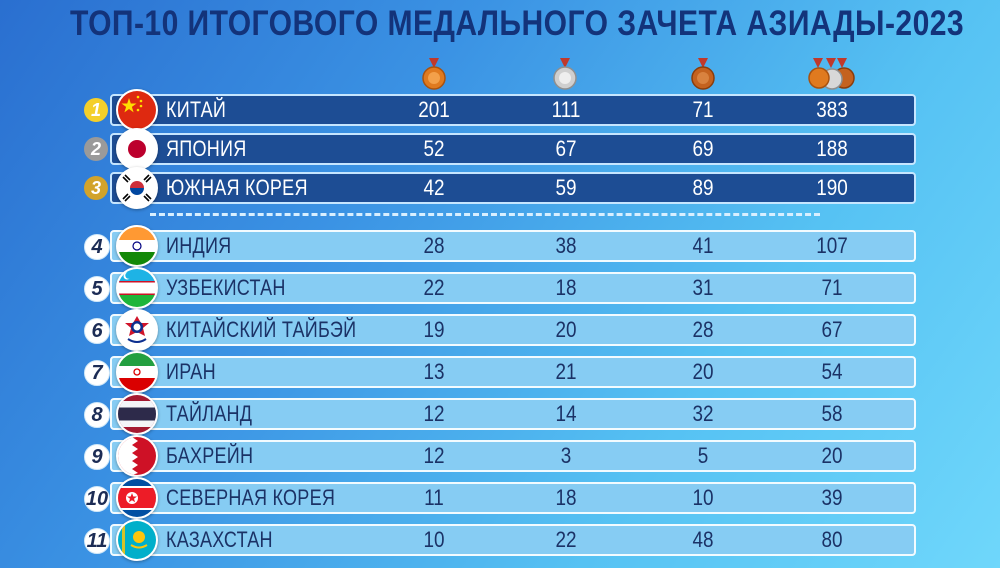  Describe the element at coordinates (566, 187) in the screenshot. I see `silver-value: 59` at that location.